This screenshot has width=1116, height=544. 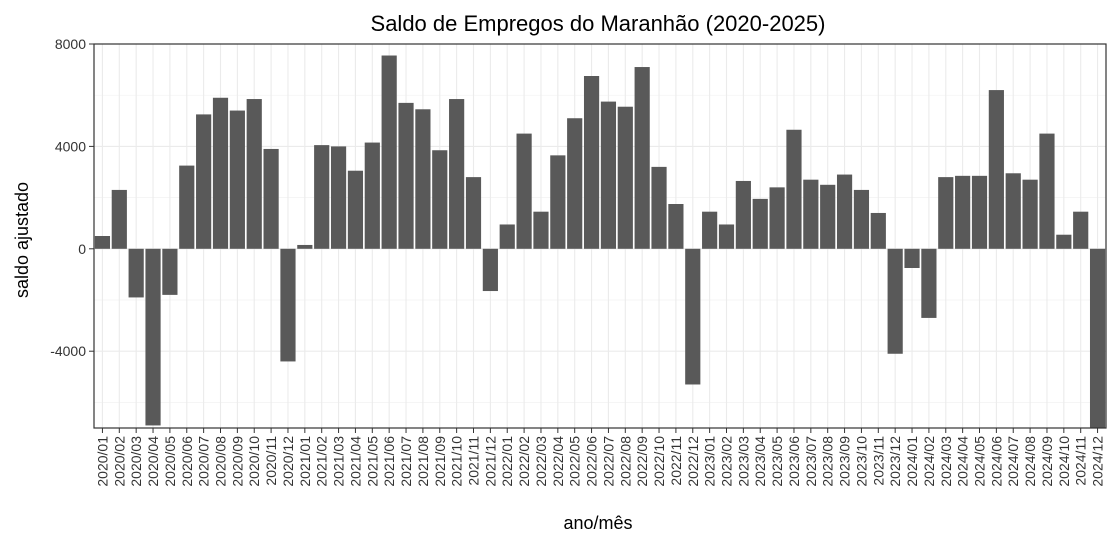 What do you see at coordinates (22, 240) in the screenshot?
I see `y-axis-title: saldo ajustado` at bounding box center [22, 240].